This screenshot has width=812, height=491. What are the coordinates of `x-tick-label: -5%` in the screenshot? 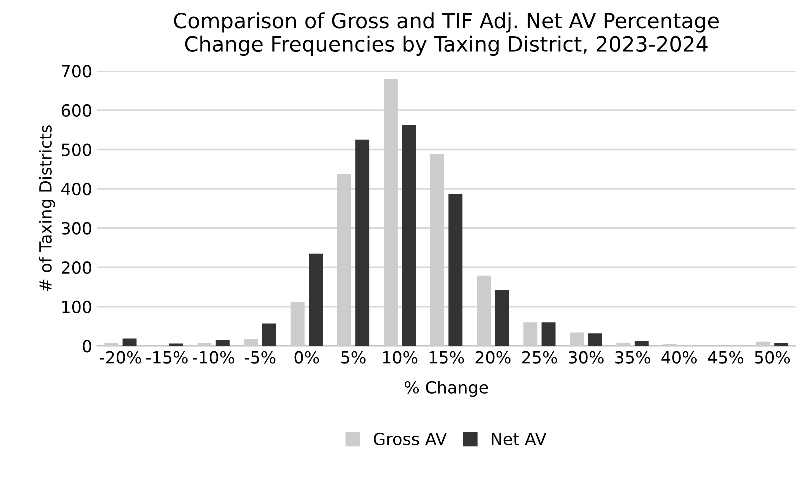 It's located at (260, 357).